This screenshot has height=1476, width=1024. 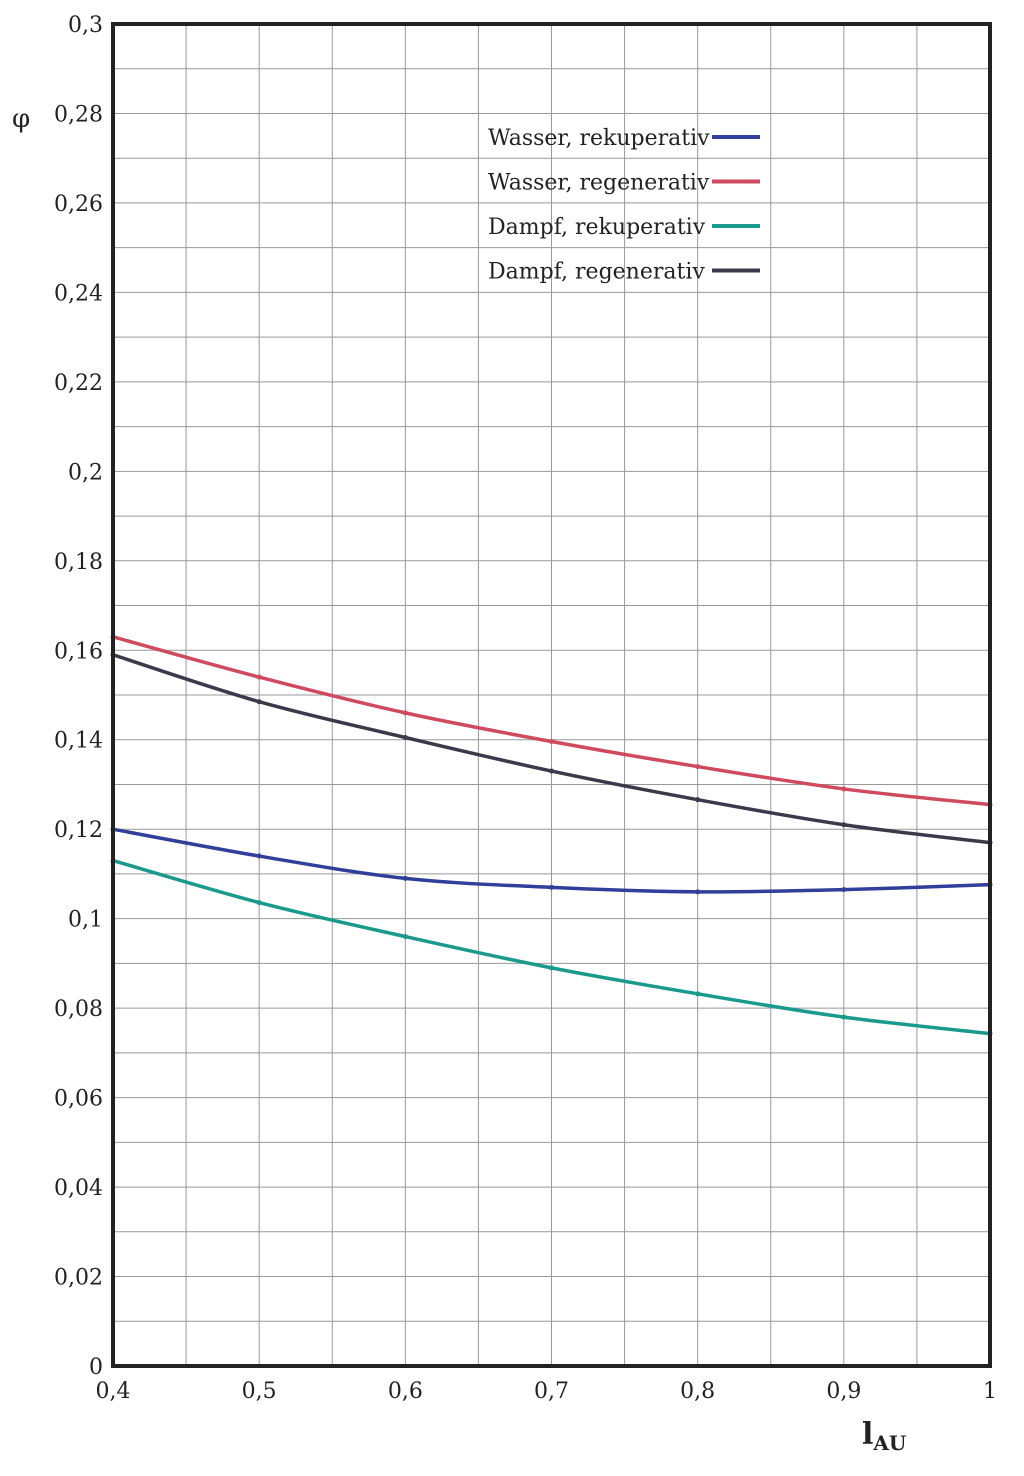 I want to click on x-tick-label: 0,6, so click(x=405, y=1391).